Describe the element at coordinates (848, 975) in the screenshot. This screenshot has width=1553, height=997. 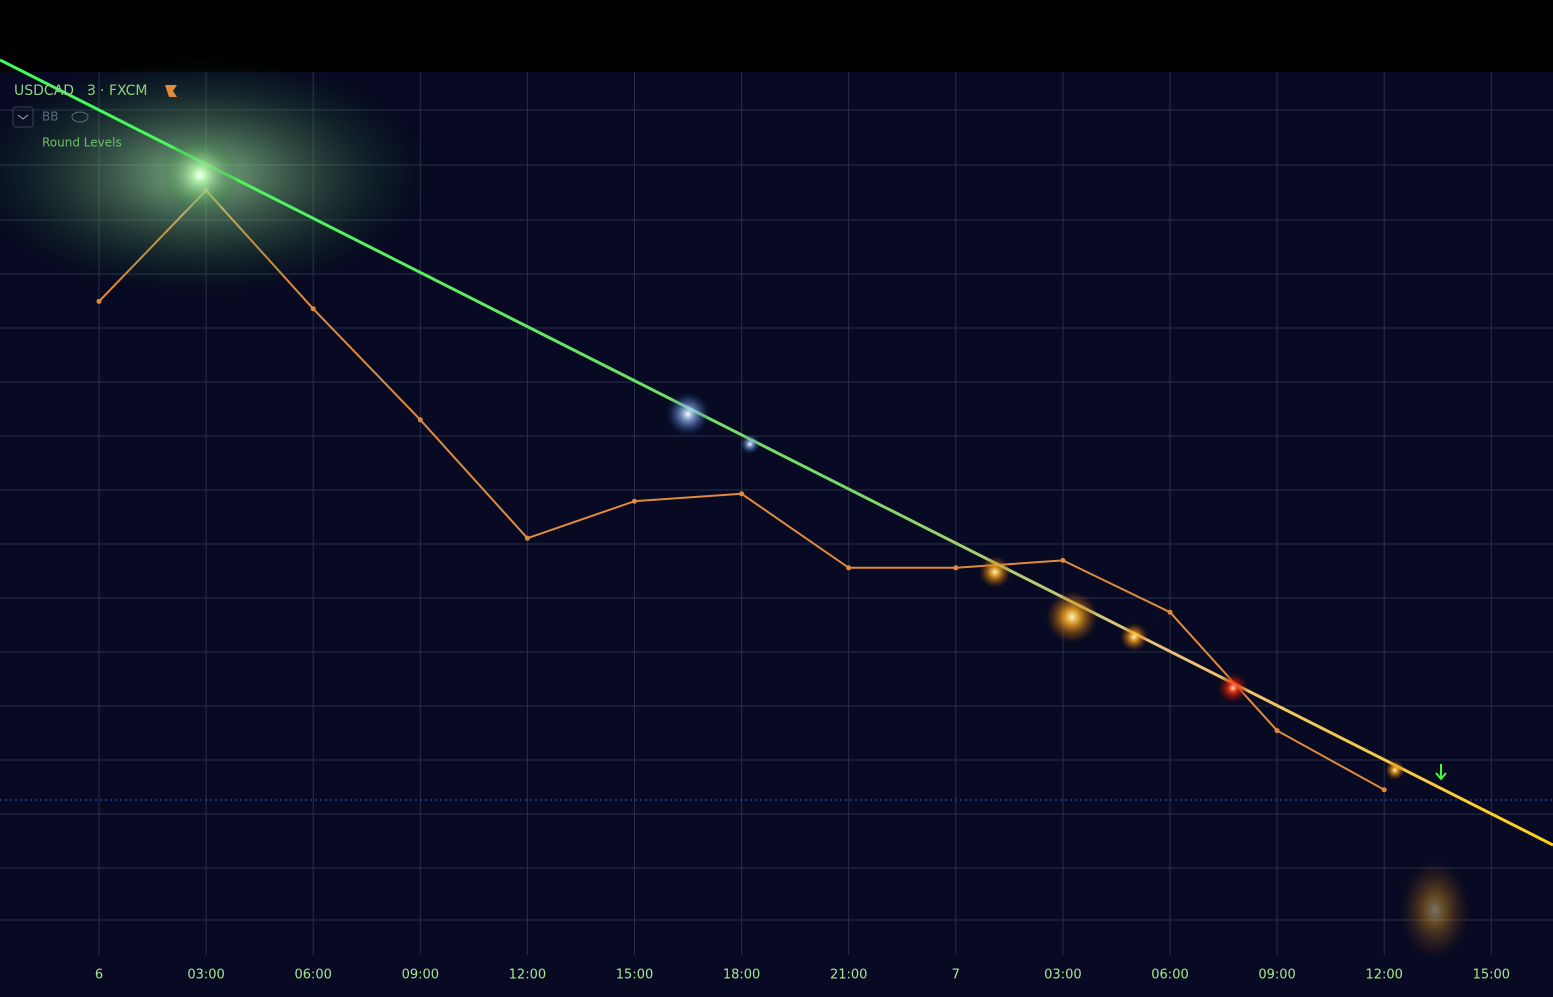
I see `x-tick-label: 21:00` at that location.